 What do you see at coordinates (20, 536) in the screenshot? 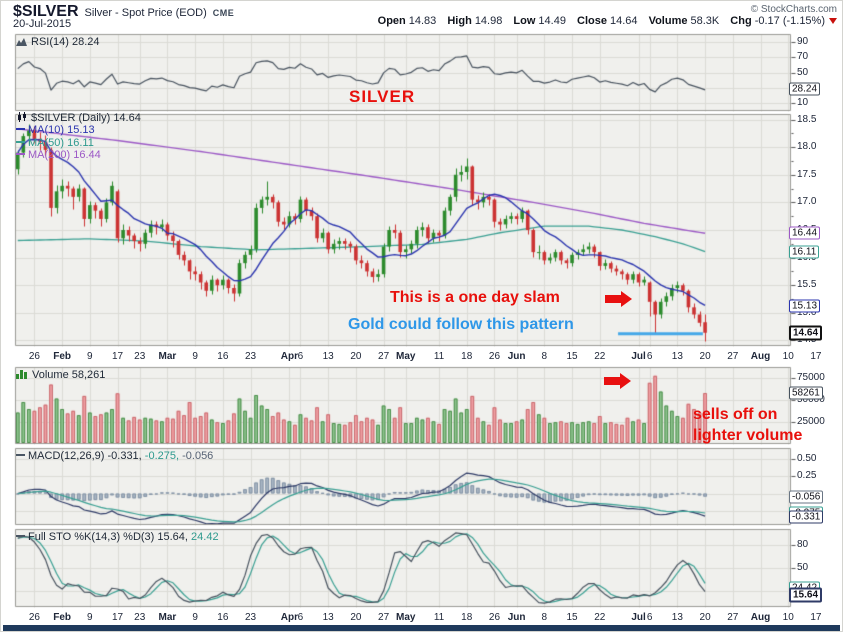
I see `sto-dash-icon` at bounding box center [20, 536].